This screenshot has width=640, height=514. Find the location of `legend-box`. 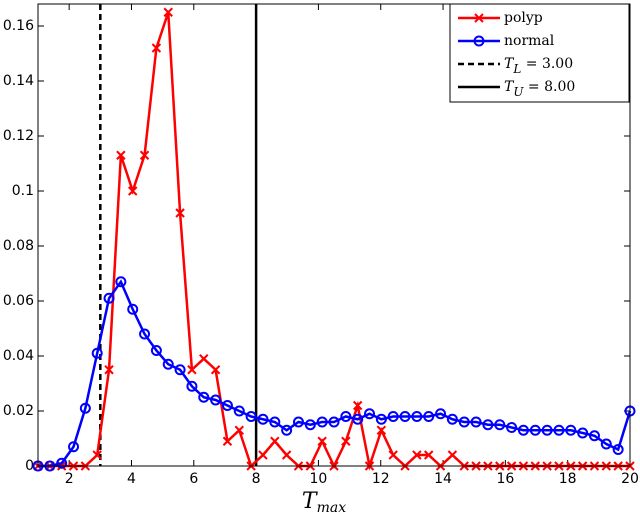

legend-box is located at coordinates (539, 53).